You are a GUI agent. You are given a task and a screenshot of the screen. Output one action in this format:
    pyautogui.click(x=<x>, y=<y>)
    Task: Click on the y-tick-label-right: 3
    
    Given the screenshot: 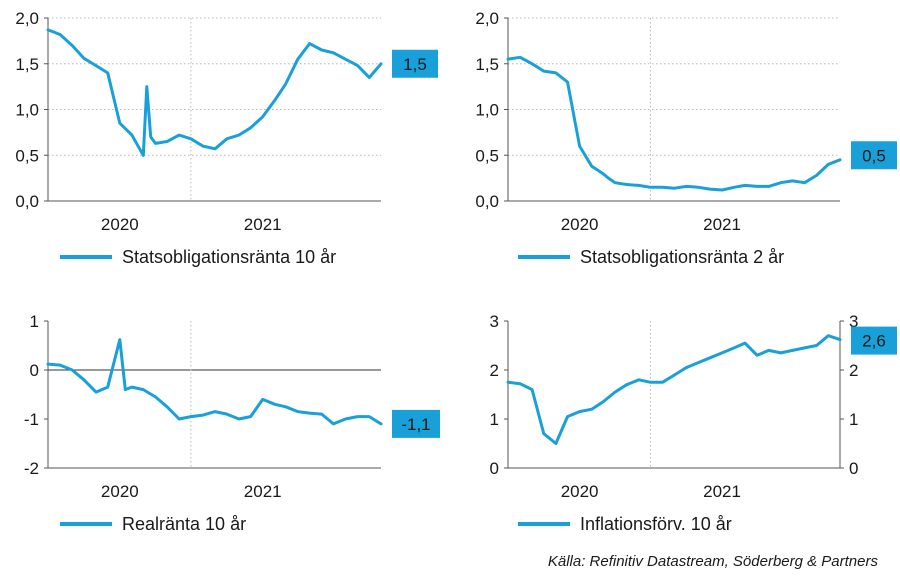 What is the action you would take?
    pyautogui.click(x=853, y=321)
    